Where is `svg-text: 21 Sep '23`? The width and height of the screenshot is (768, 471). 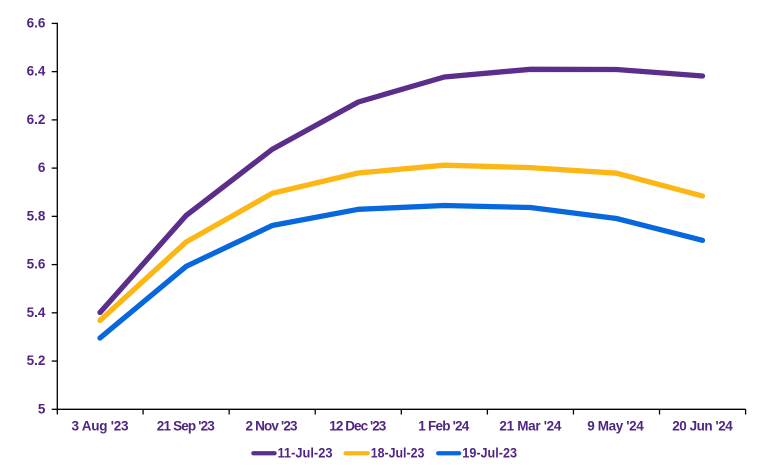 svg-text: 21 Sep '23 is located at coordinates (186, 425).